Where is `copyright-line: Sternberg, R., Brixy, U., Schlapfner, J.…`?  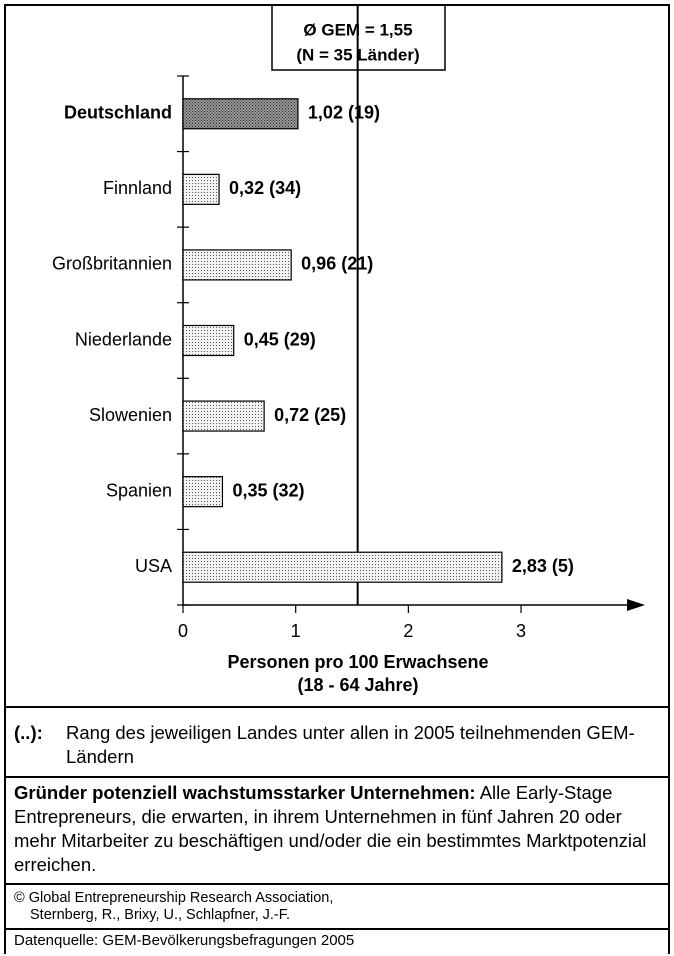 copyright-line: Sternberg, R., Brixy, U., Schlapfner, J.… is located at coordinates (160, 915).